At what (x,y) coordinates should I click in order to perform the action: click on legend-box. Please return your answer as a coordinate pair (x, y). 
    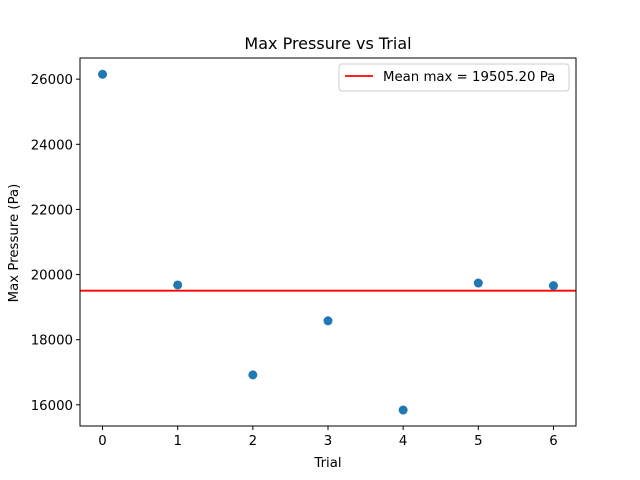
    Looking at the image, I should click on (454, 77).